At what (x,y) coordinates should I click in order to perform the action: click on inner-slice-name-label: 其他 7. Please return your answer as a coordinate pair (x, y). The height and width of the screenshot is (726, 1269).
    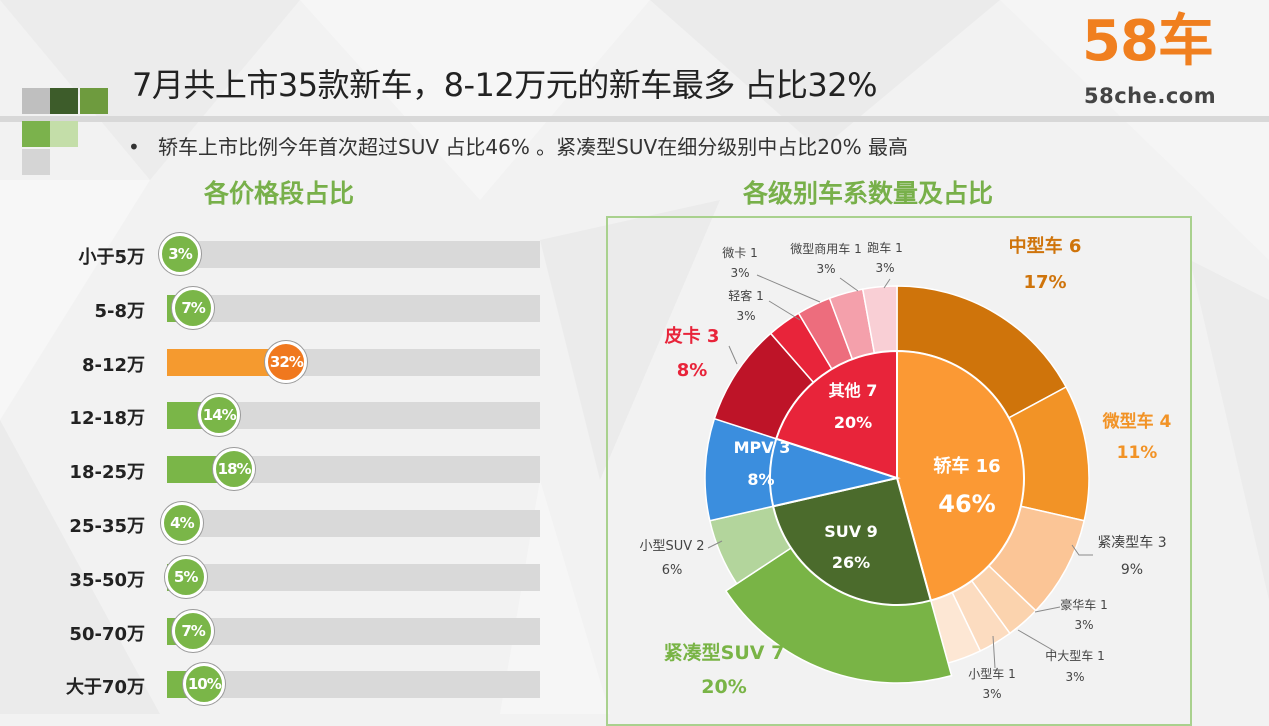
    Looking at the image, I should click on (853, 390).